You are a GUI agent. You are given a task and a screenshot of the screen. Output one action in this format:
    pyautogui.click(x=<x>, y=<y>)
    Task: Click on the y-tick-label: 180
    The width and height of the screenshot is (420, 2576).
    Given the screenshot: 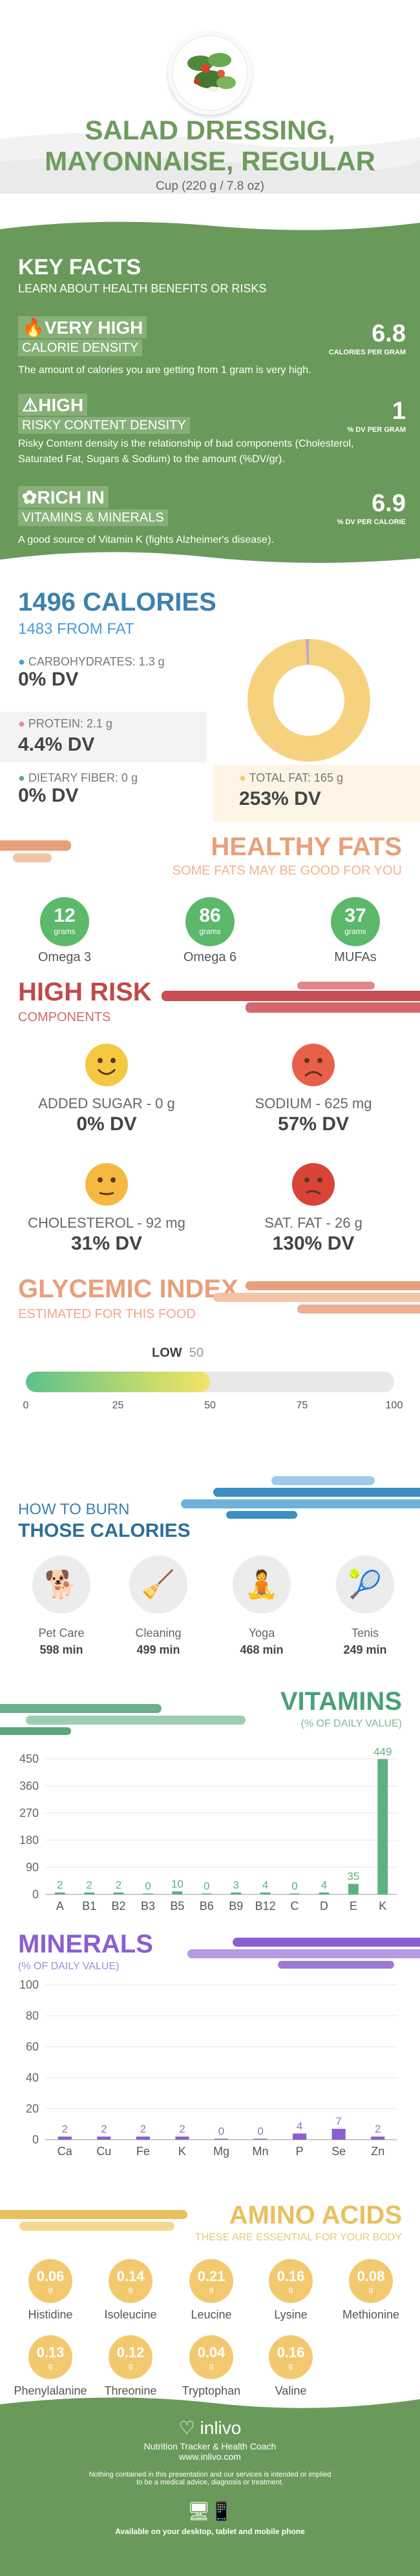 What is the action you would take?
    pyautogui.click(x=29, y=1840)
    